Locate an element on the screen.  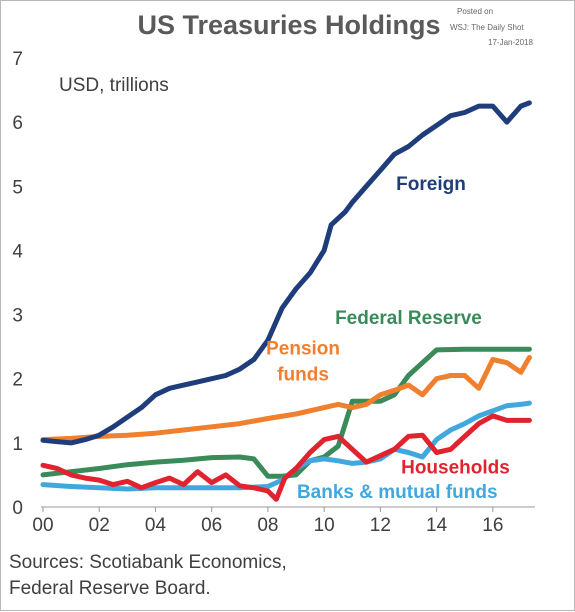
y-axis-unit-label: USD, trillions is located at coordinates (114, 85).